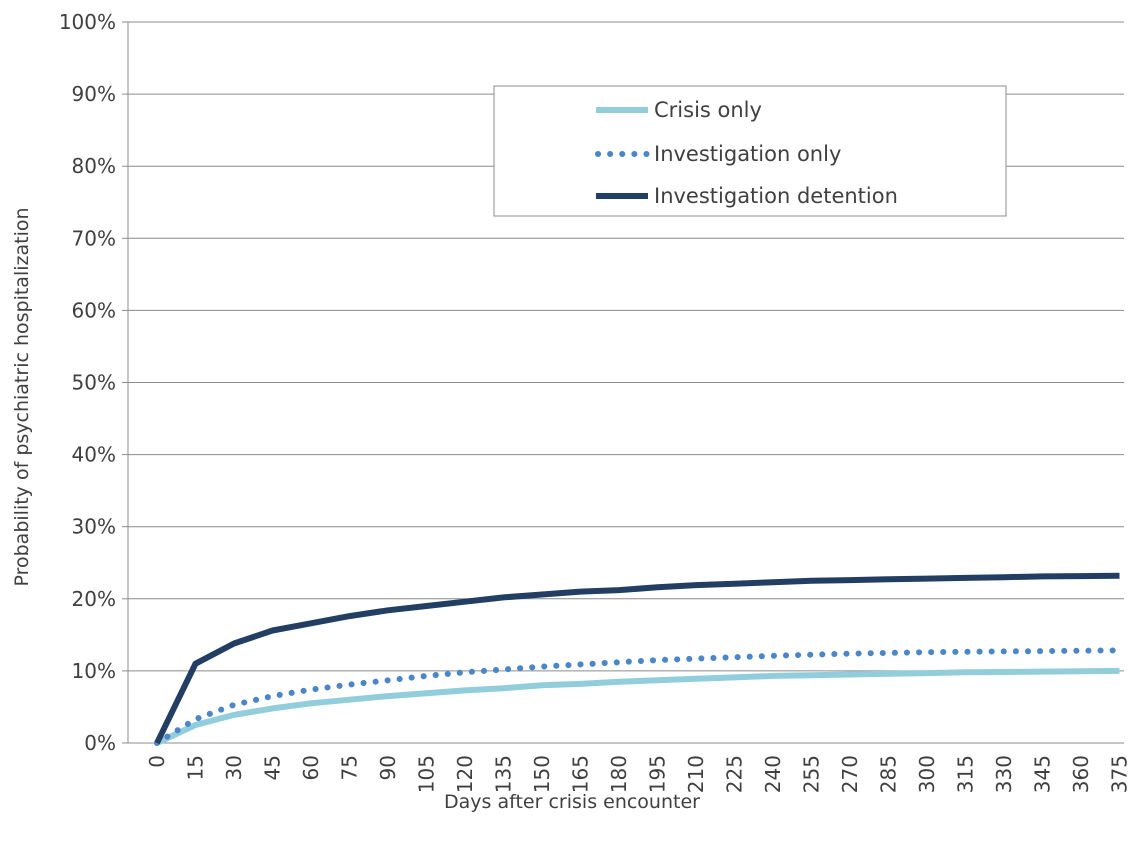 This screenshot has width=1130, height=848. I want to click on legend-label-crisis-only: Crisis only, so click(708, 110).